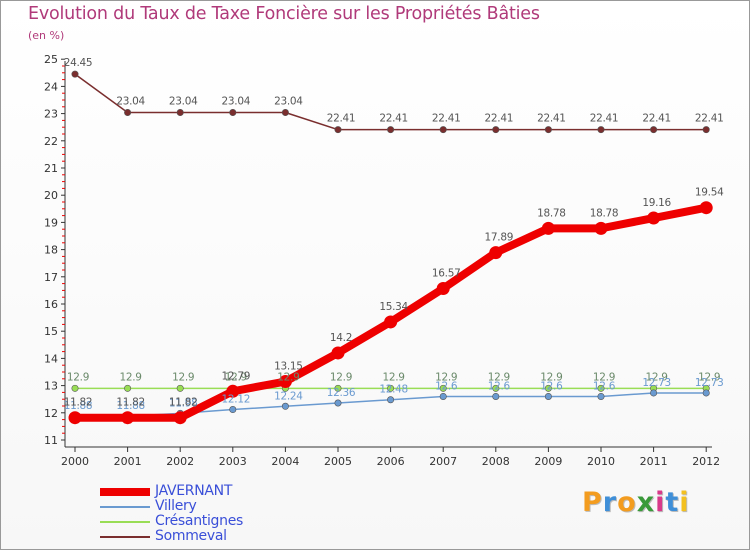 The width and height of the screenshot is (750, 550). I want to click on legend-label-sommeval: Sommeval, so click(191, 536).